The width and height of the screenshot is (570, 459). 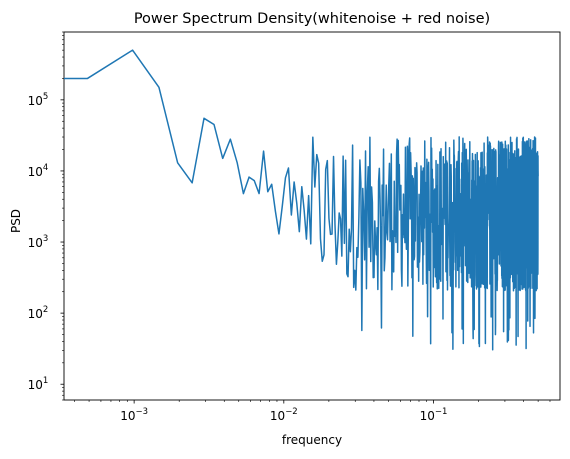 What do you see at coordinates (312, 411) in the screenshot?
I see `x-axis: 10⁻³ 10⁻² 10⁻¹` at bounding box center [312, 411].